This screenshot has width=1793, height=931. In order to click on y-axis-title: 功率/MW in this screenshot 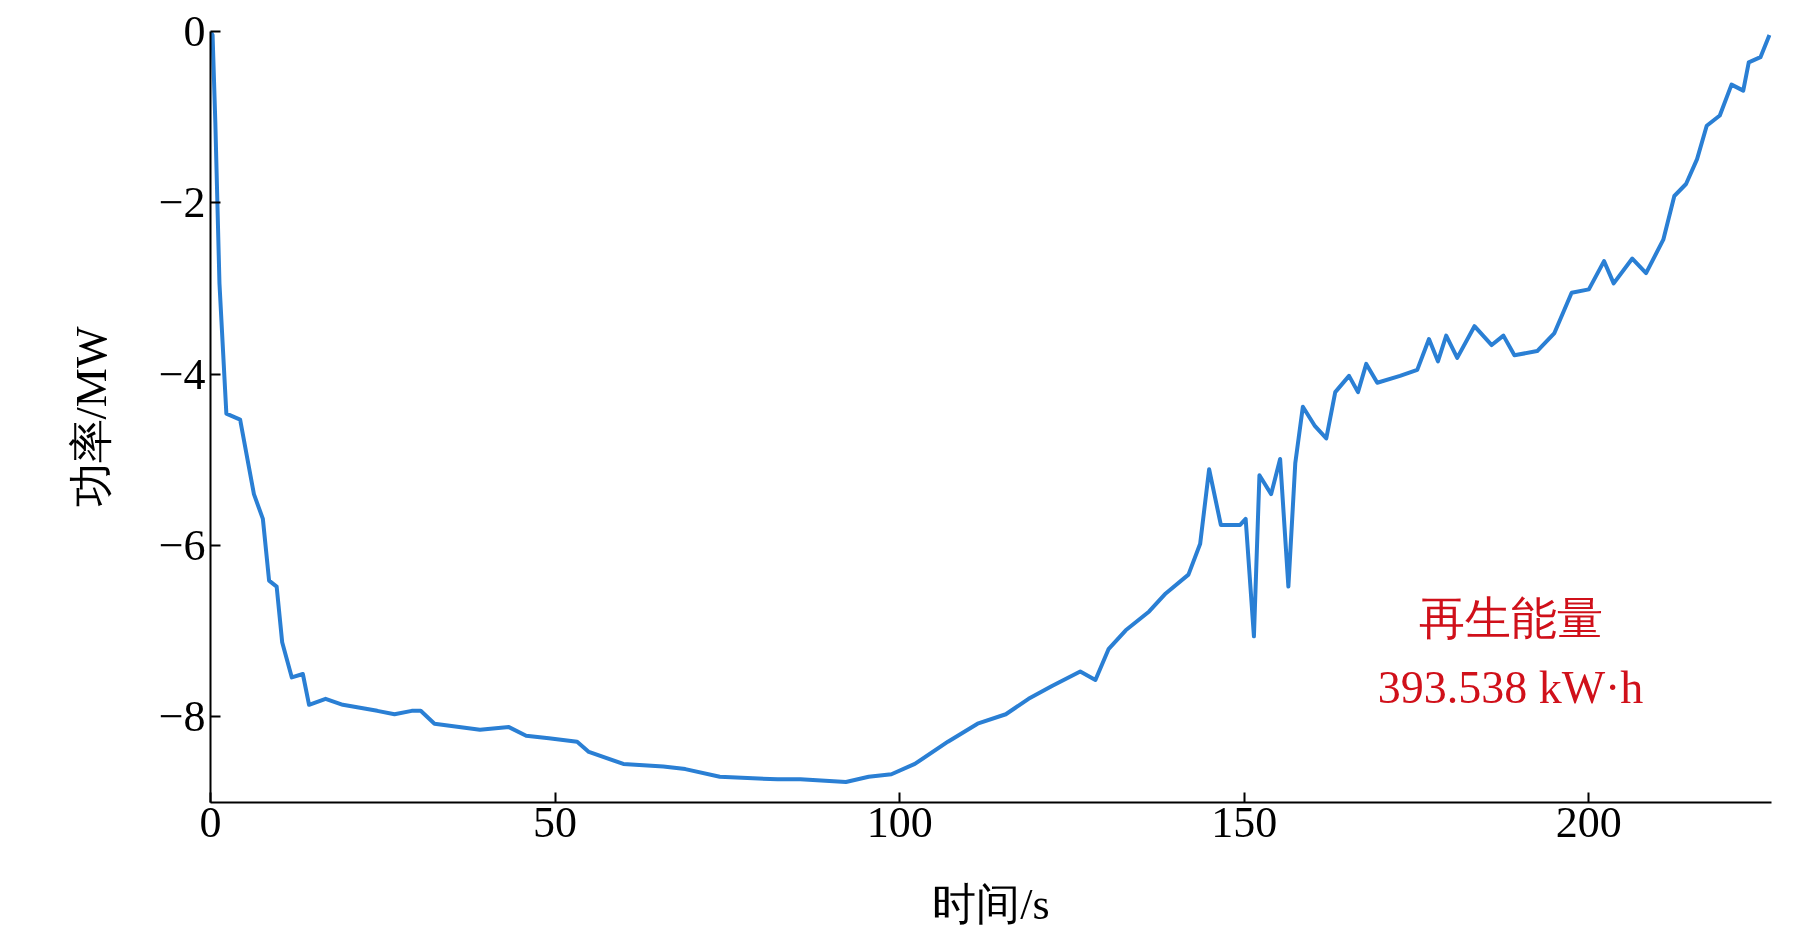, I will do `click(91, 417)`.